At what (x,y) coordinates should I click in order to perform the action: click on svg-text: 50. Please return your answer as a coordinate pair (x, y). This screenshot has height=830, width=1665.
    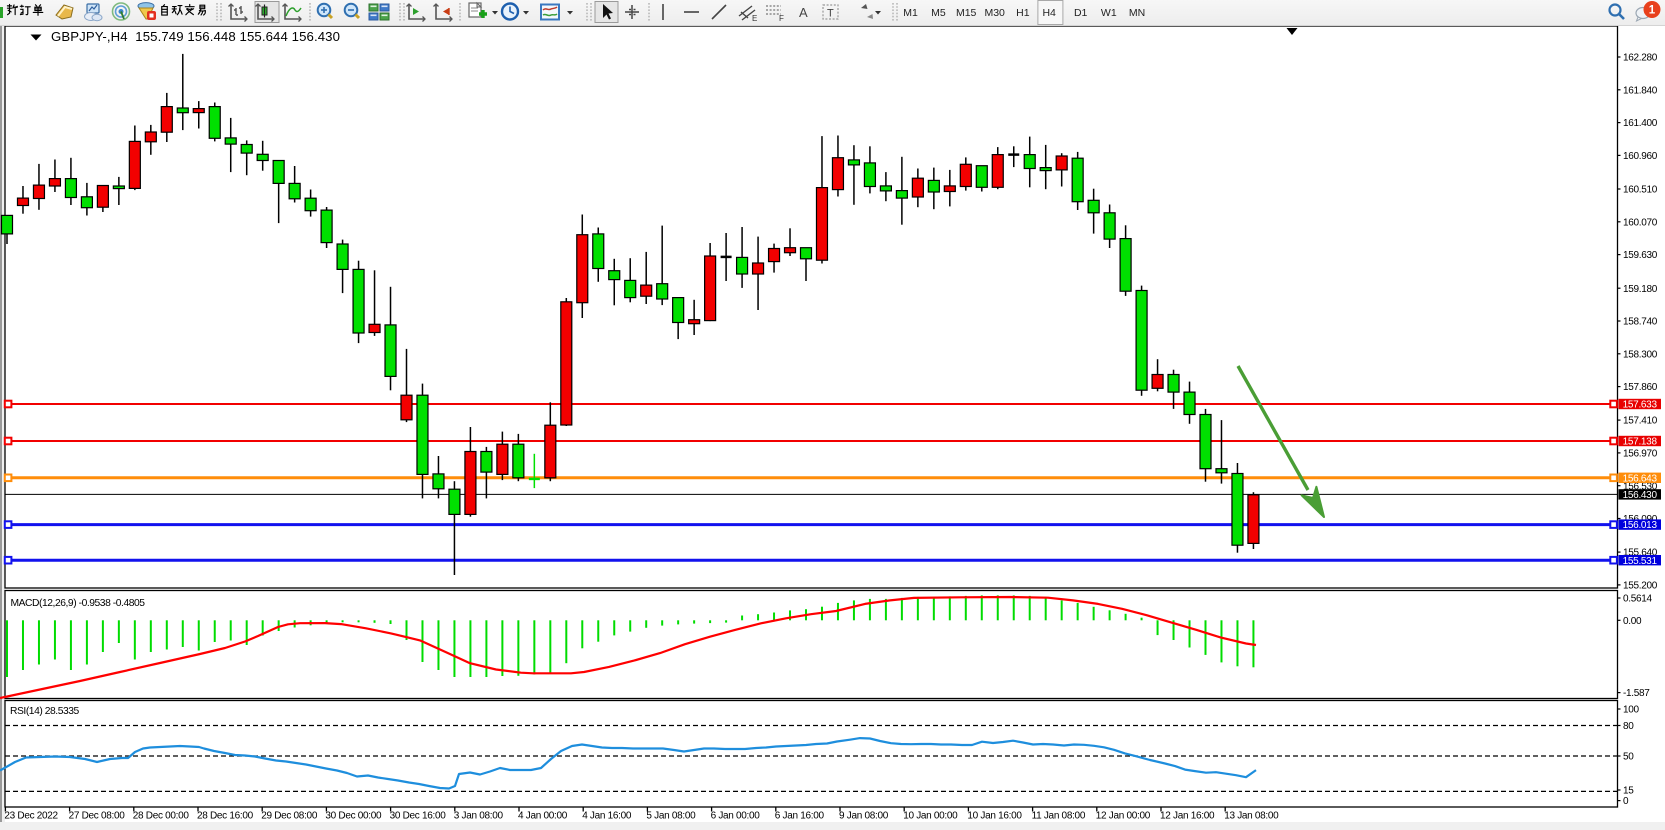
    Looking at the image, I should click on (1628, 757).